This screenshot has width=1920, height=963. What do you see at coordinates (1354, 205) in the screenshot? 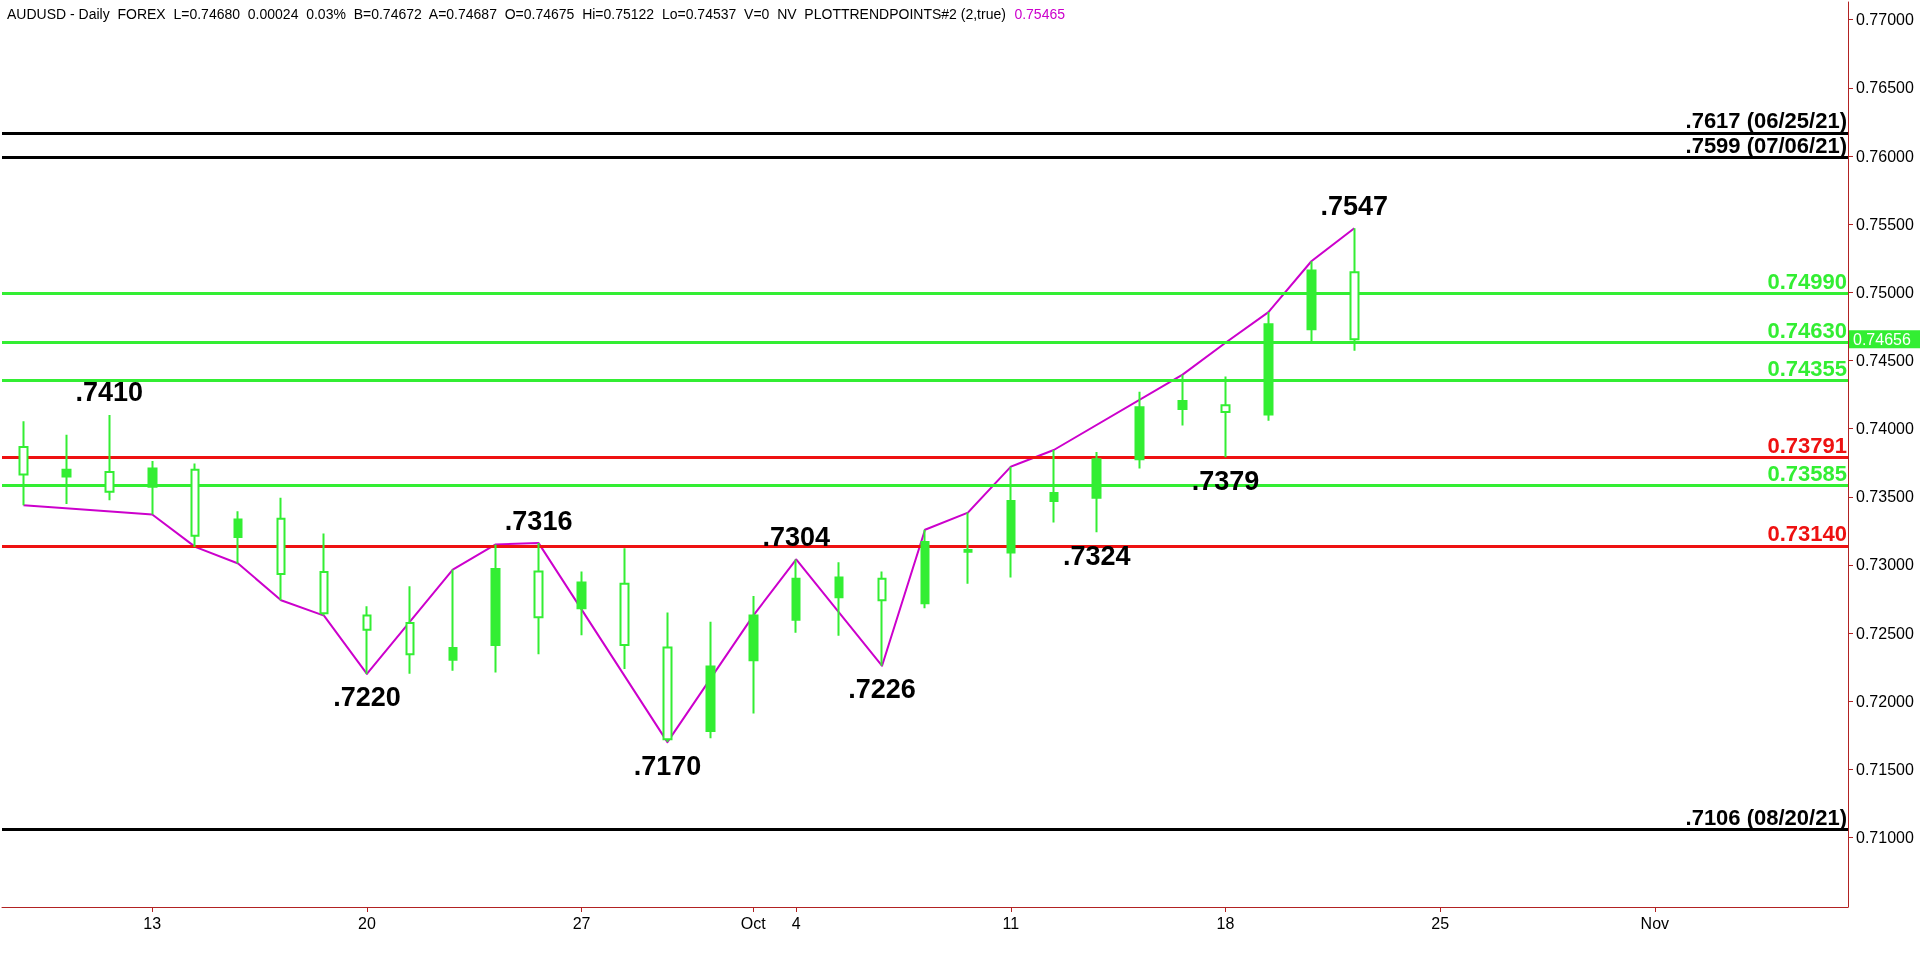
I see `annotation: .7547` at bounding box center [1354, 205].